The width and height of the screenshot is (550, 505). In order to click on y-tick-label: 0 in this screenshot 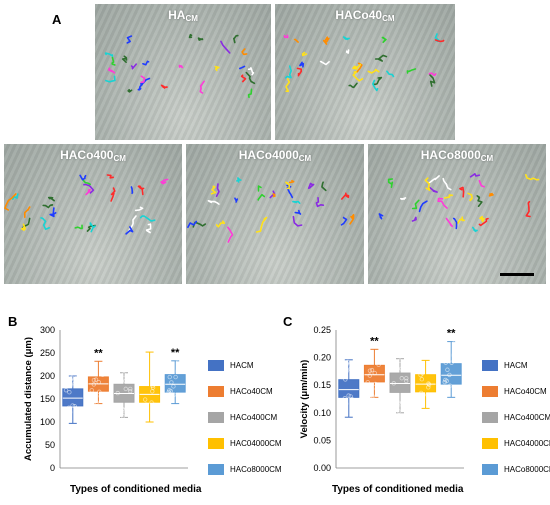, I will do `click(52, 468)`.